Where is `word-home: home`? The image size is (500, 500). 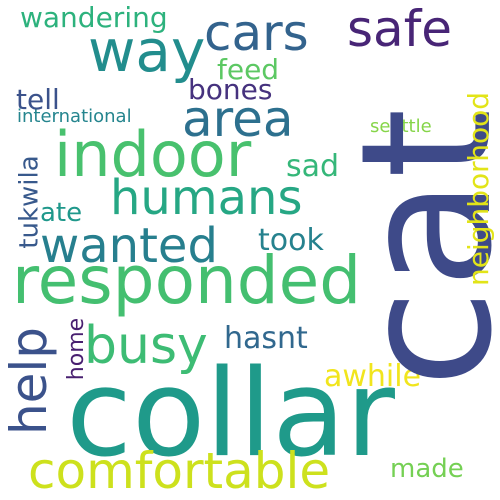
word-home: home is located at coordinates (76, 349).